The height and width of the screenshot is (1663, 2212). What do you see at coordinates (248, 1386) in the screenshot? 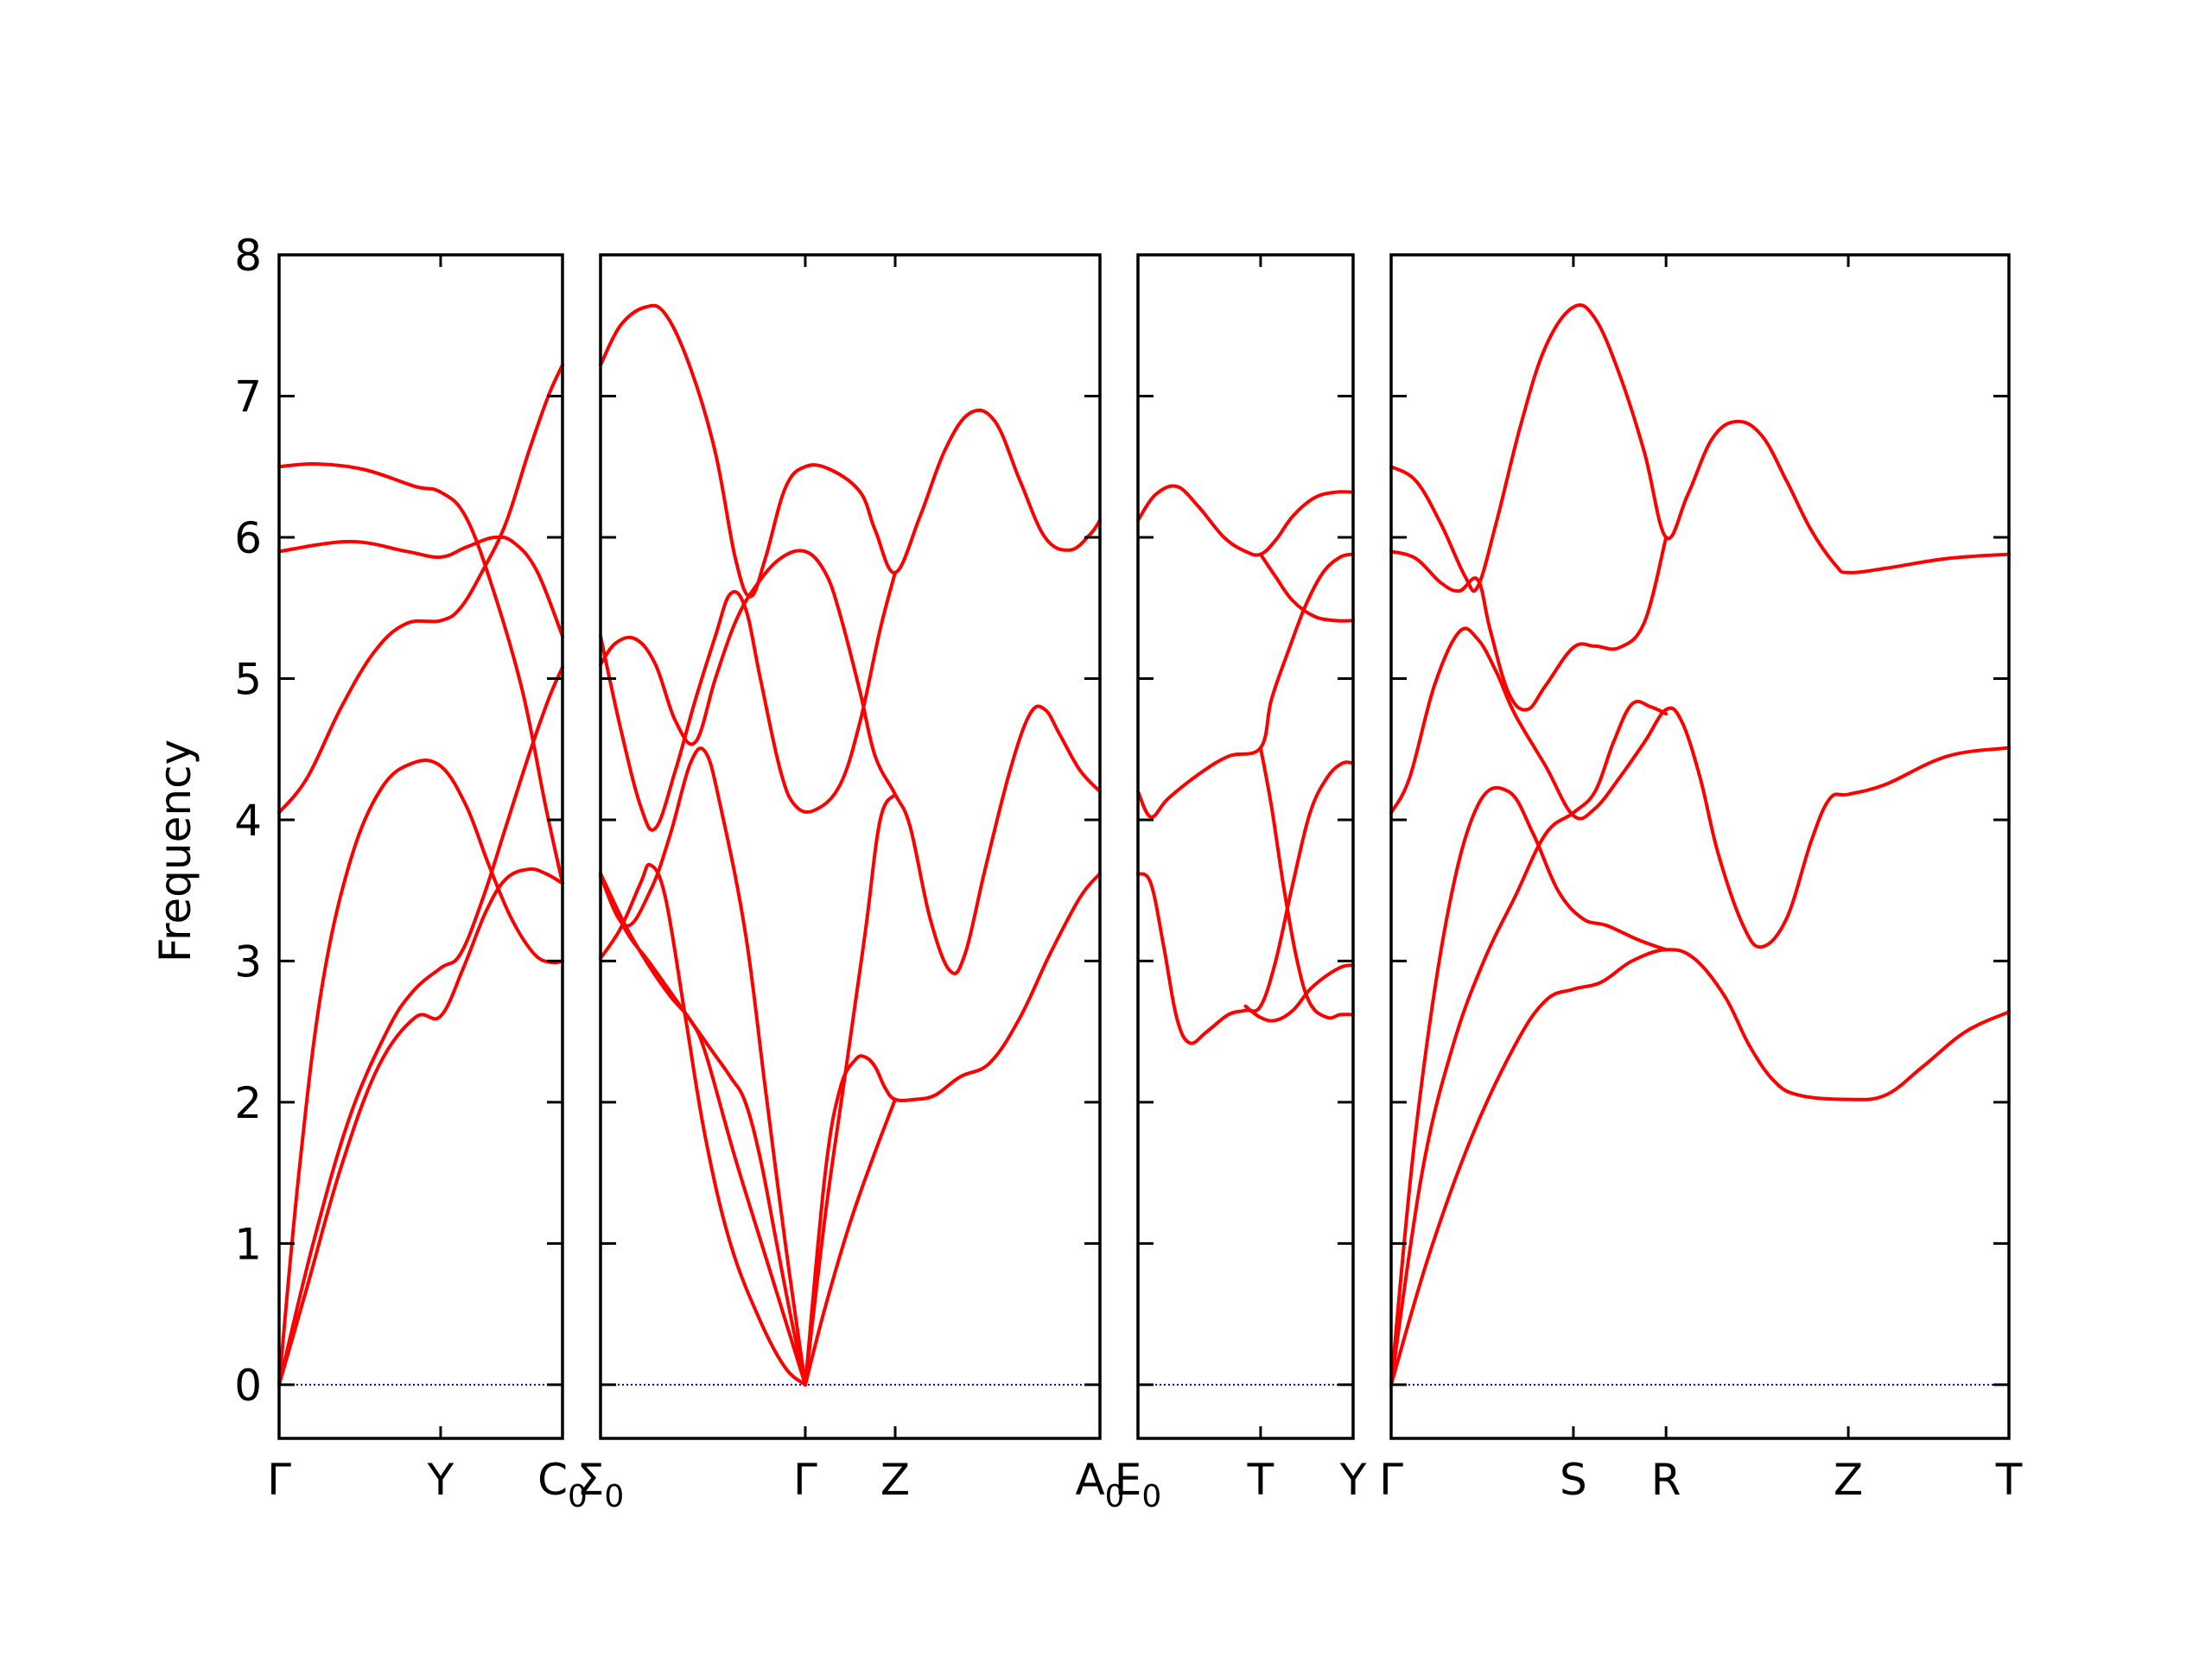
I see `y-tick-label: 0` at bounding box center [248, 1386].